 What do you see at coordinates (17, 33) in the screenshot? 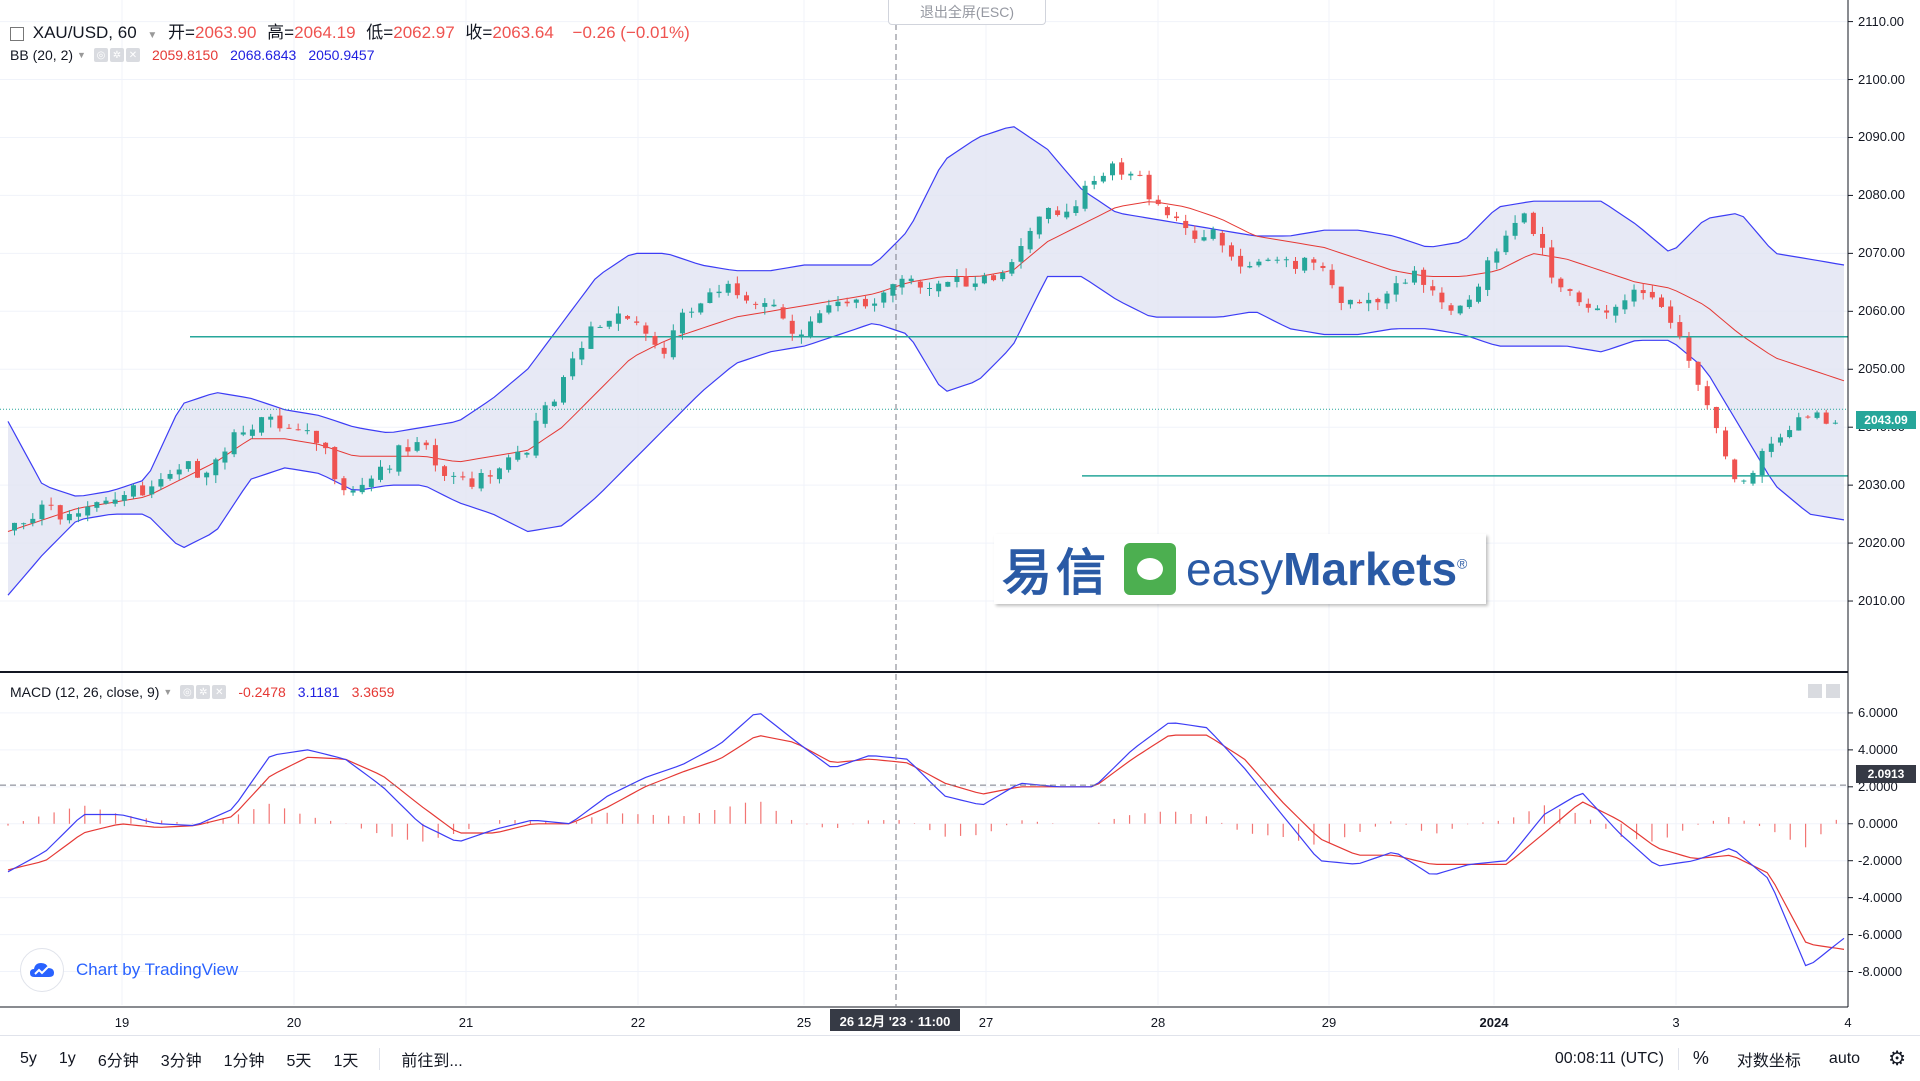
I see `collapse-icon` at bounding box center [17, 33].